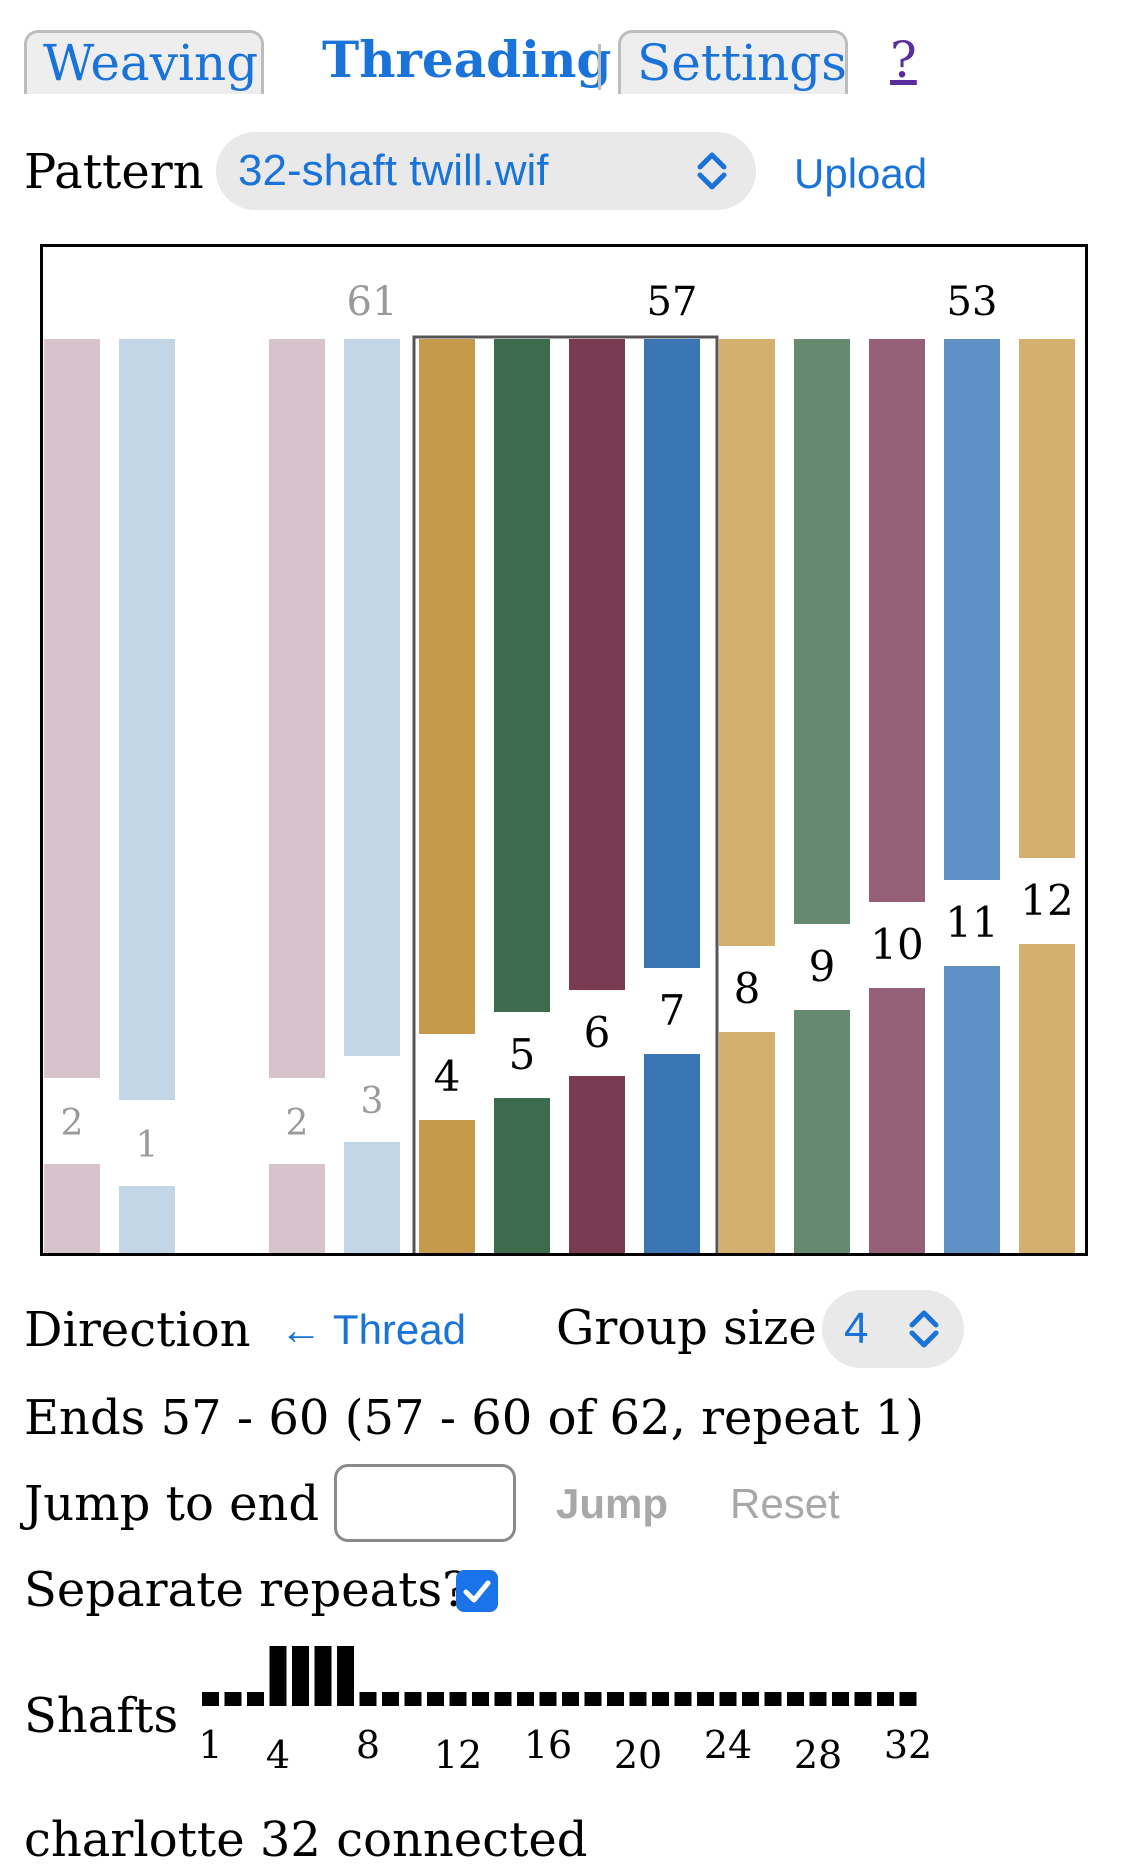 Image resolution: width=1125 pixels, height=1876 pixels. What do you see at coordinates (425, 1503) in the screenshot?
I see `jump-input` at bounding box center [425, 1503].